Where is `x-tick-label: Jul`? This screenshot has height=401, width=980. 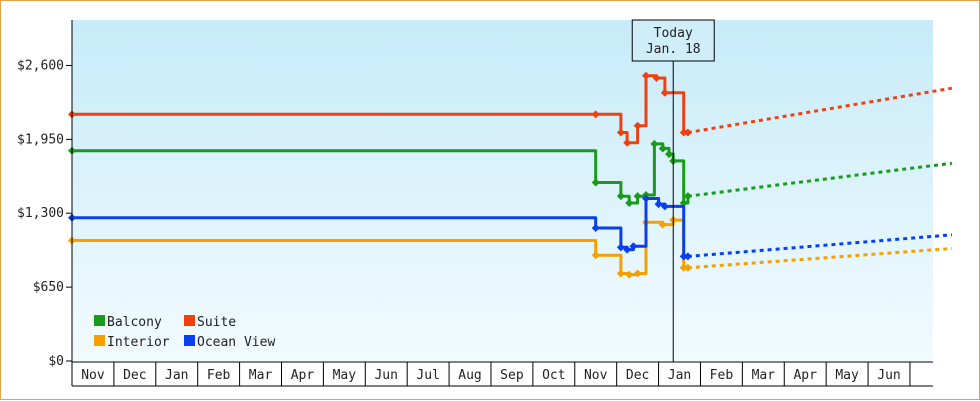 x-tick-label: Jul is located at coordinates (427, 375).